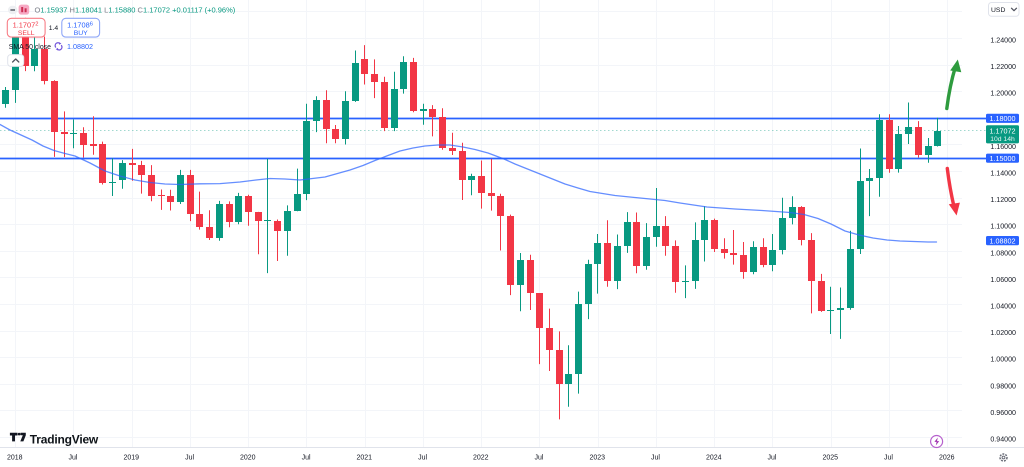  Describe the element at coordinates (1003, 440) in the screenshot. I see `svg-text: 0.94000` at that location.